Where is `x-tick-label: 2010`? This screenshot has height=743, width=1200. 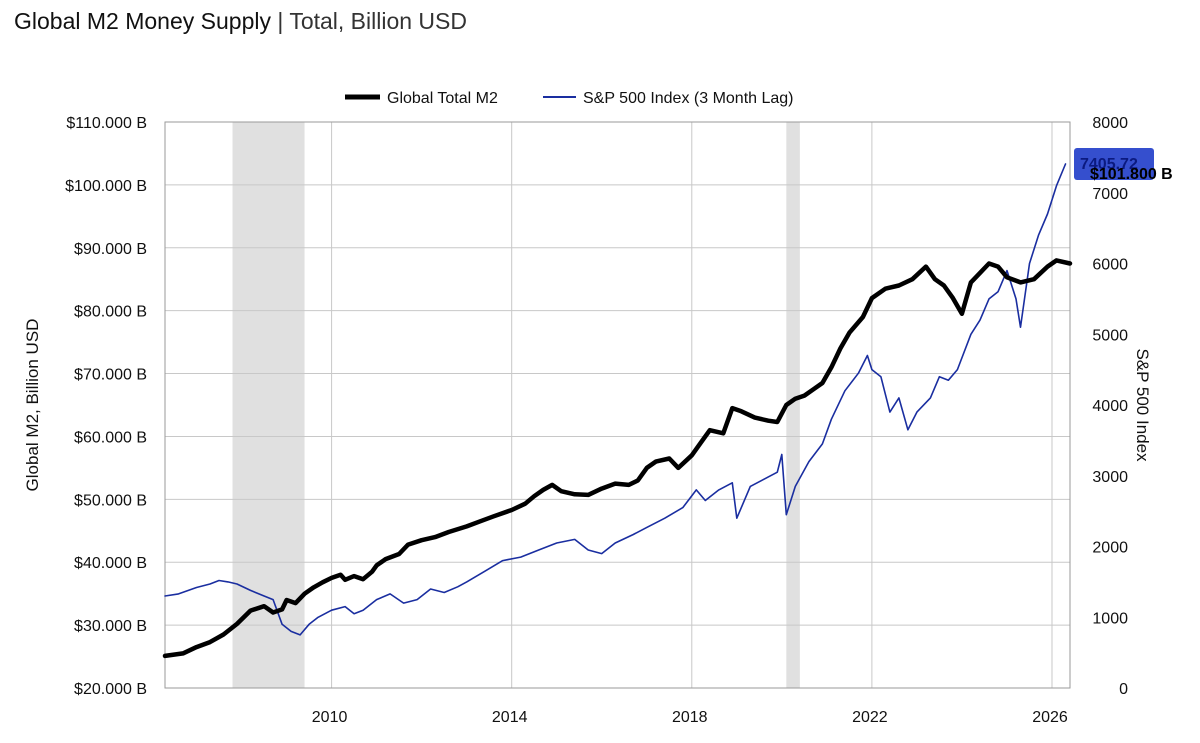 x-tick-label: 2010 is located at coordinates (330, 717).